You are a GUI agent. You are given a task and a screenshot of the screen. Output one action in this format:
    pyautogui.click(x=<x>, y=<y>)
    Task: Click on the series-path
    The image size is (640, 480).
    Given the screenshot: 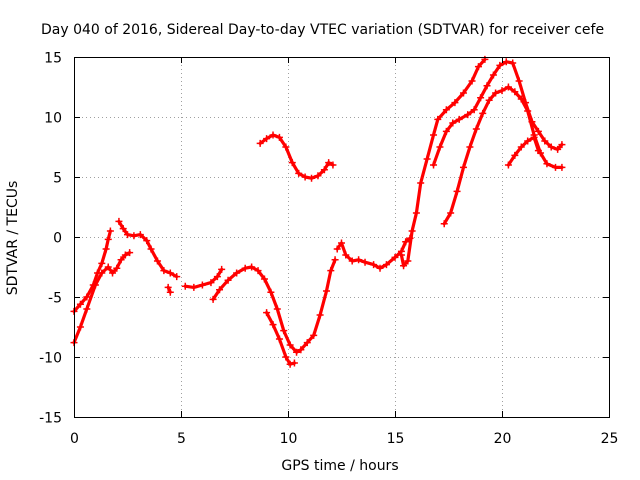 What is the action you would take?
    pyautogui.click(x=497, y=113)
    